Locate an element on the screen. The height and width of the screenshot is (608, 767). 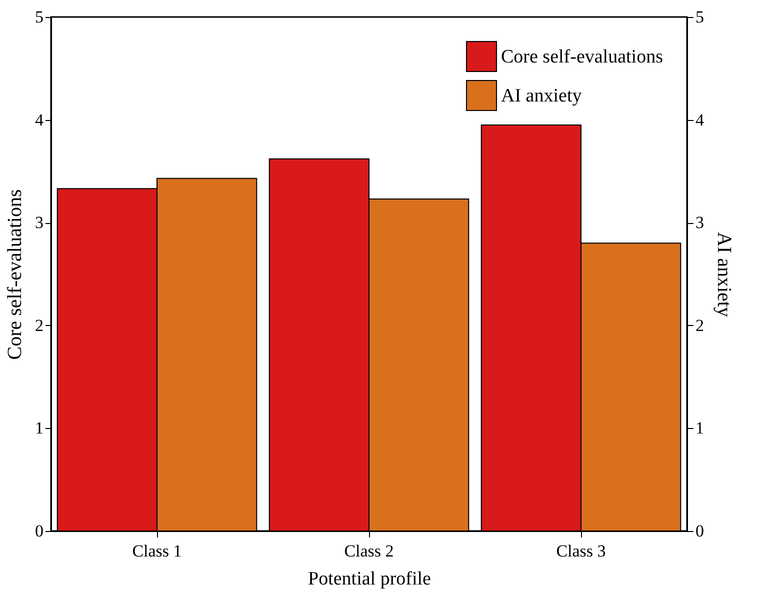
y-tick-label: 3 is located at coordinates (39, 222).